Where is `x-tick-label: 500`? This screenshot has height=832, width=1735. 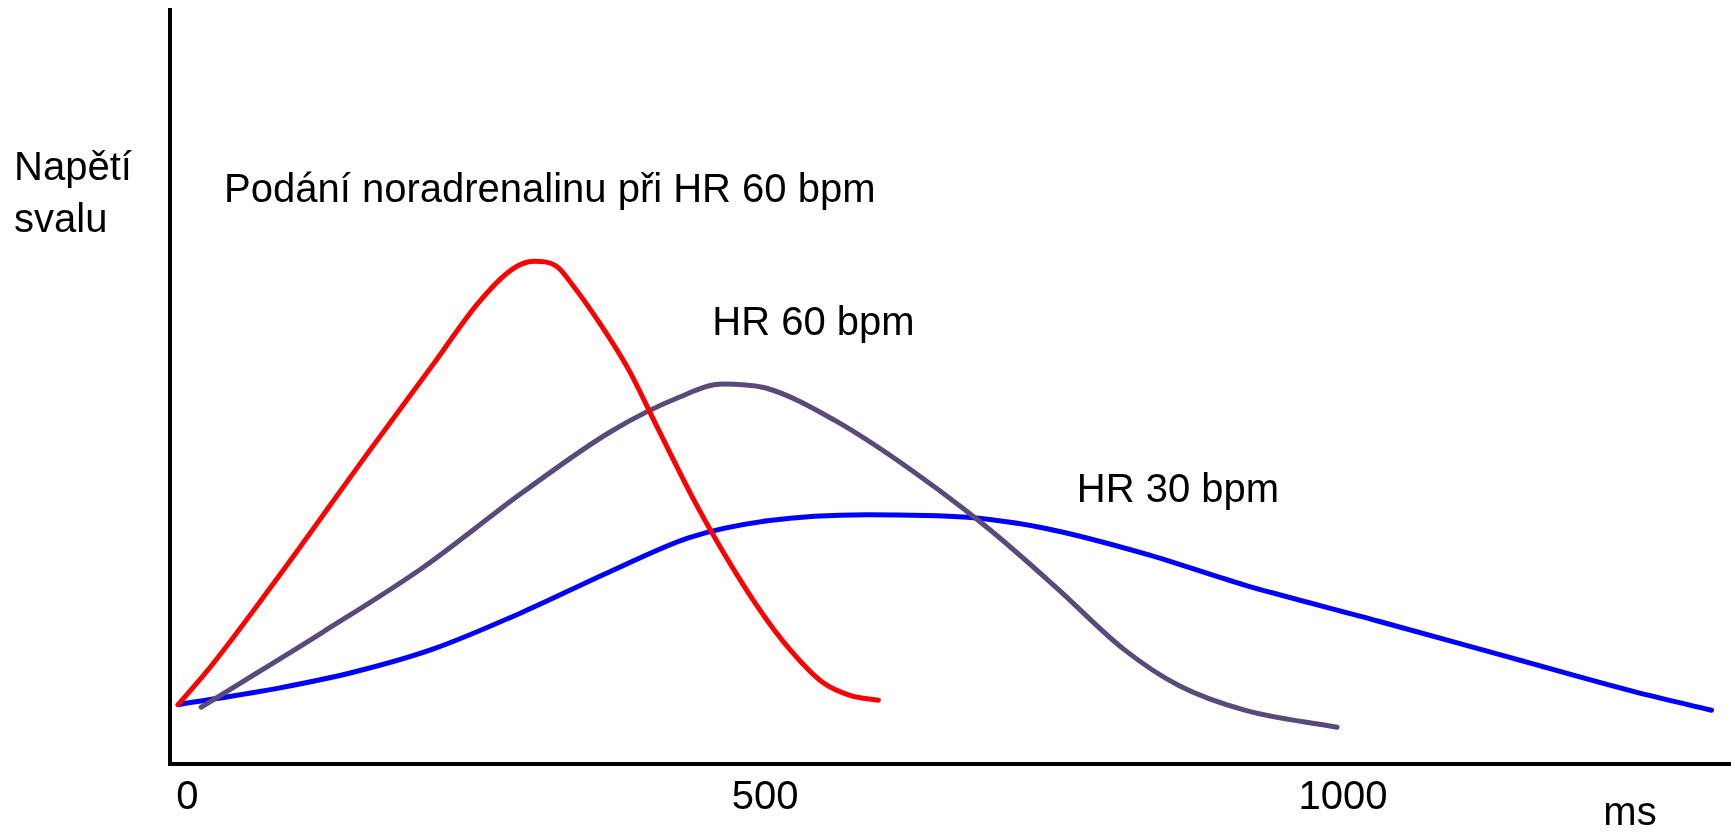
x-tick-label: 500 is located at coordinates (765, 795).